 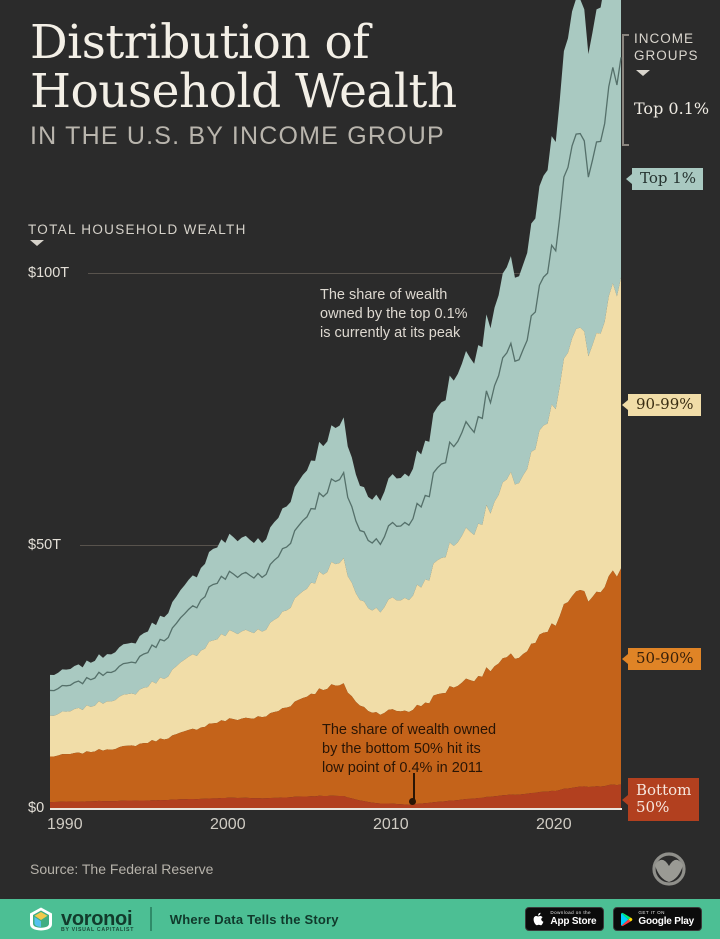 I want to click on apple-icon, so click(x=539, y=918).